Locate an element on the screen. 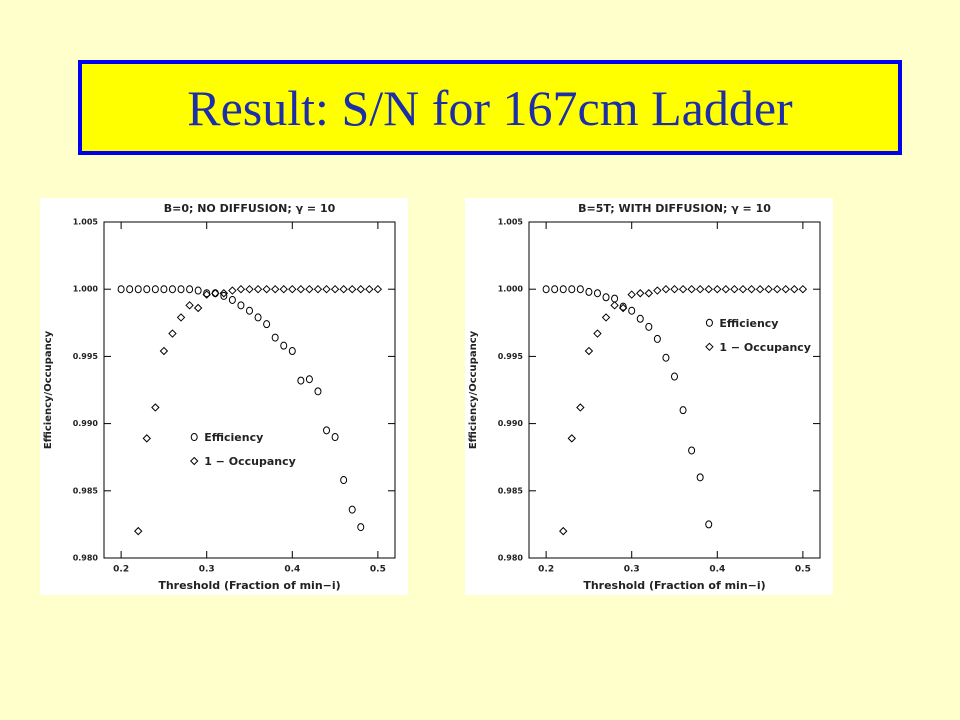 This screenshot has width=960, height=720. slide-title: Result: S/N for 167cm Ladder is located at coordinates (490, 107).